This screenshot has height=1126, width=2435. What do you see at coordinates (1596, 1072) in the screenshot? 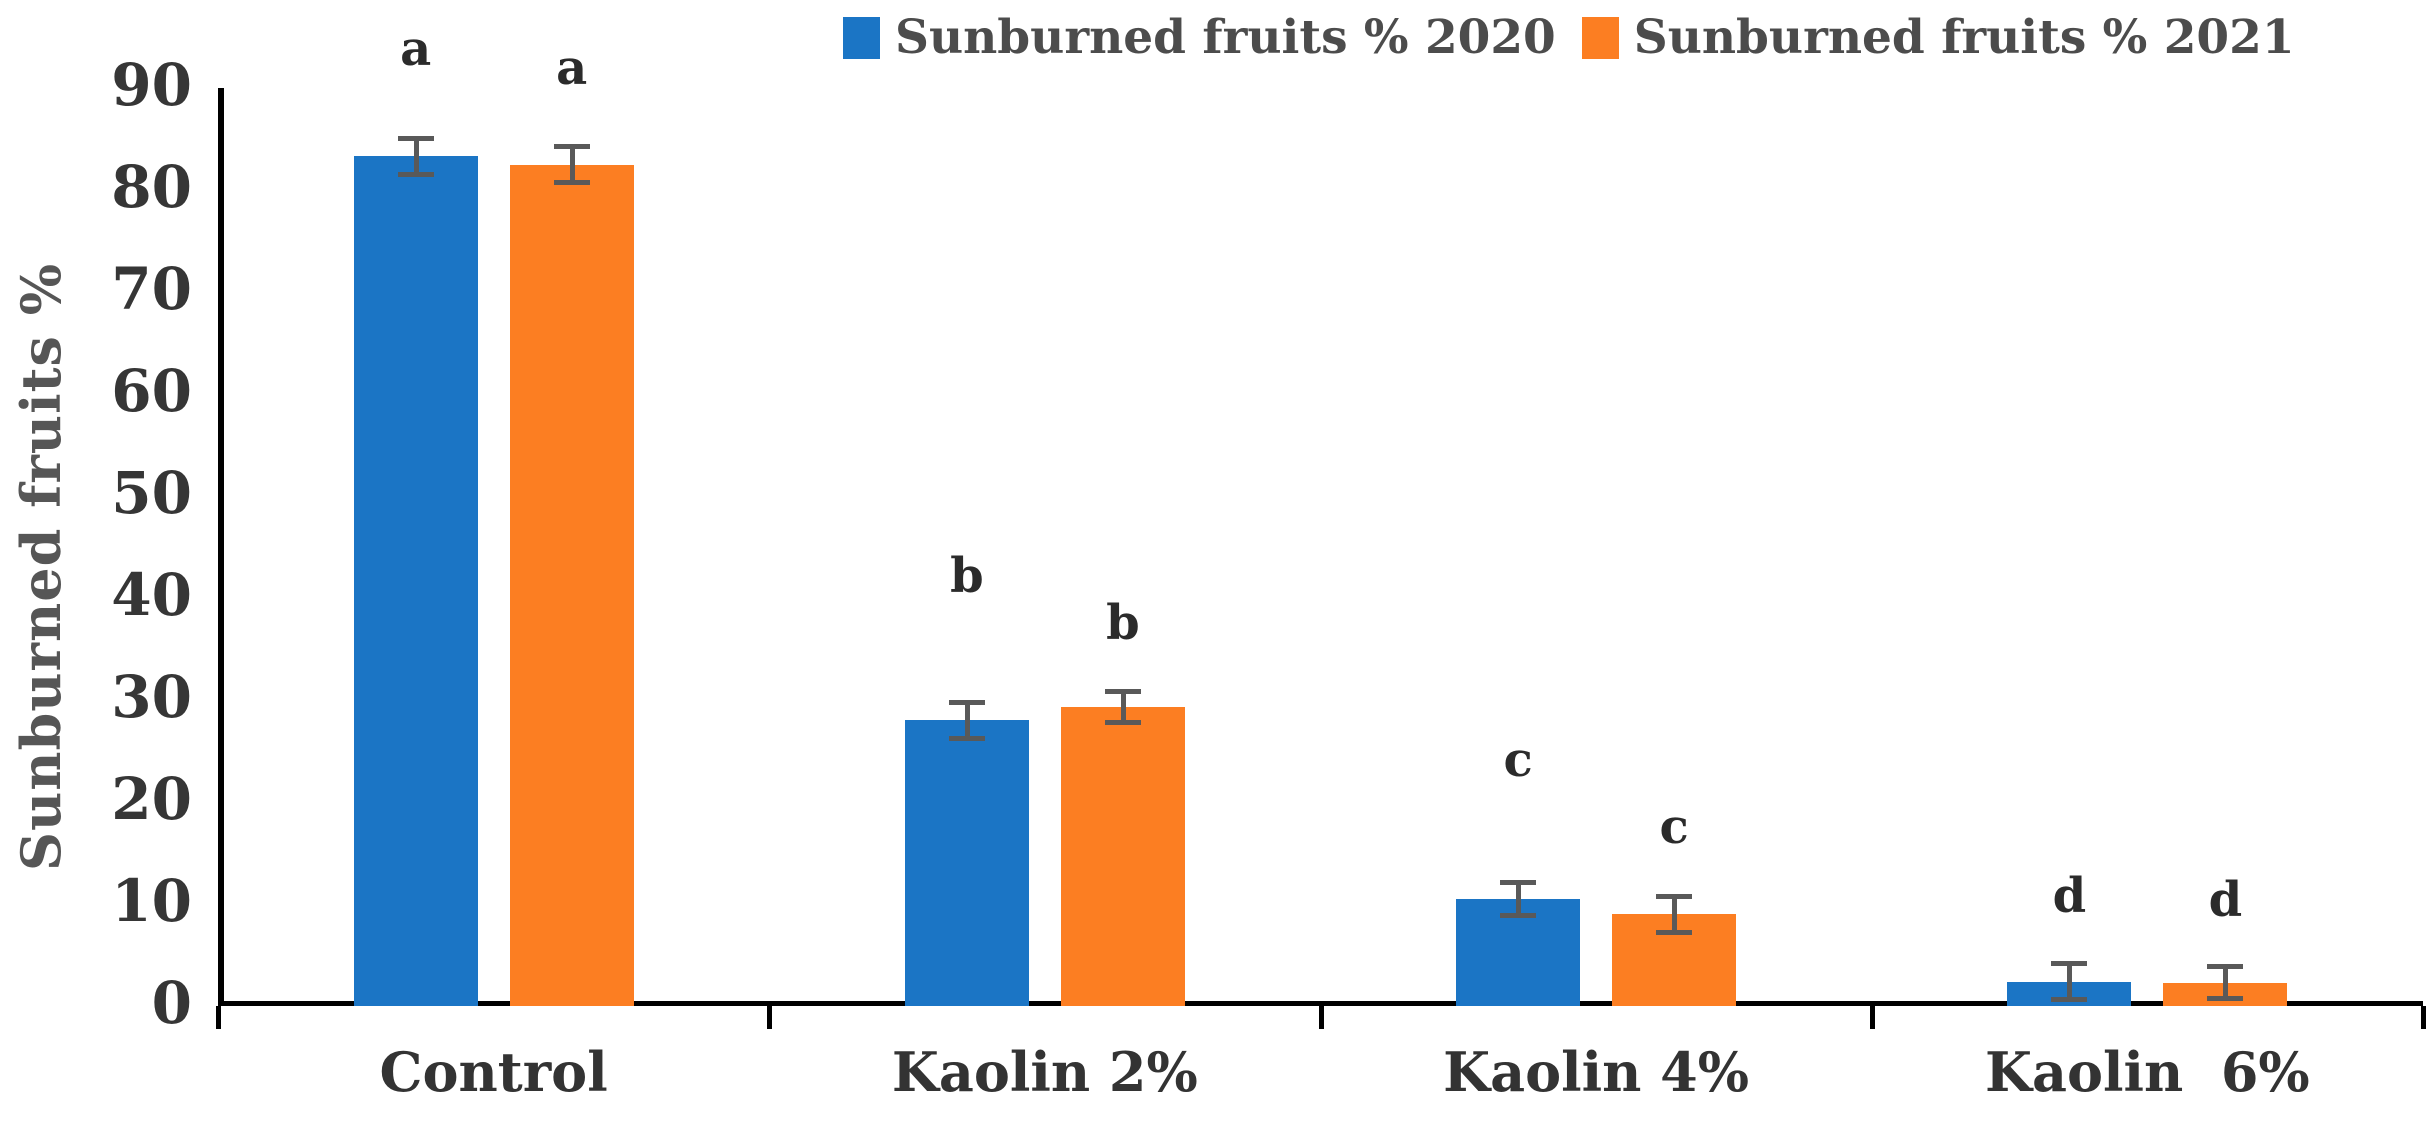
I see `x-category-label: Kaolin 4%` at bounding box center [1596, 1072].